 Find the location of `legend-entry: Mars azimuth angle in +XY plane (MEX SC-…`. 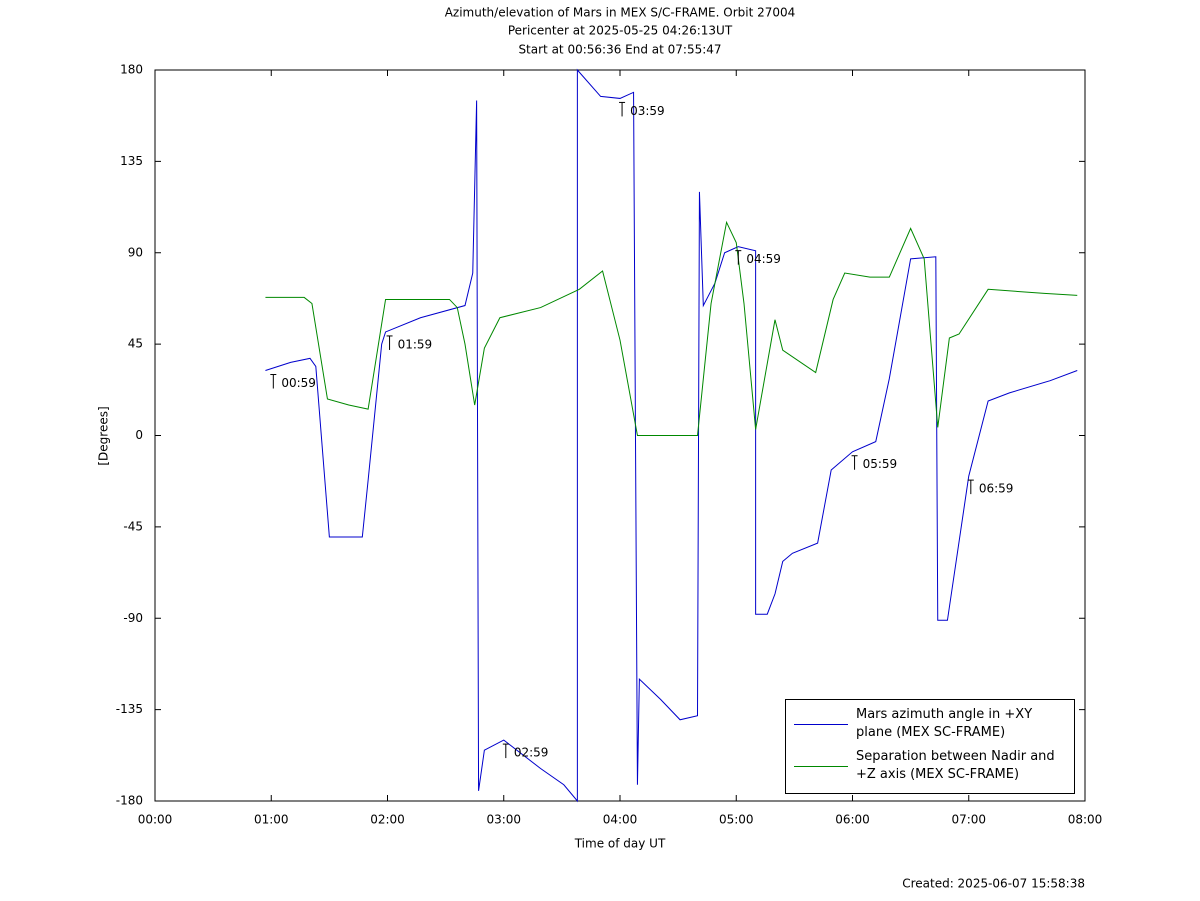

legend-entry: Mars azimuth angle in +XY plane (MEX SC-… is located at coordinates (930, 724).